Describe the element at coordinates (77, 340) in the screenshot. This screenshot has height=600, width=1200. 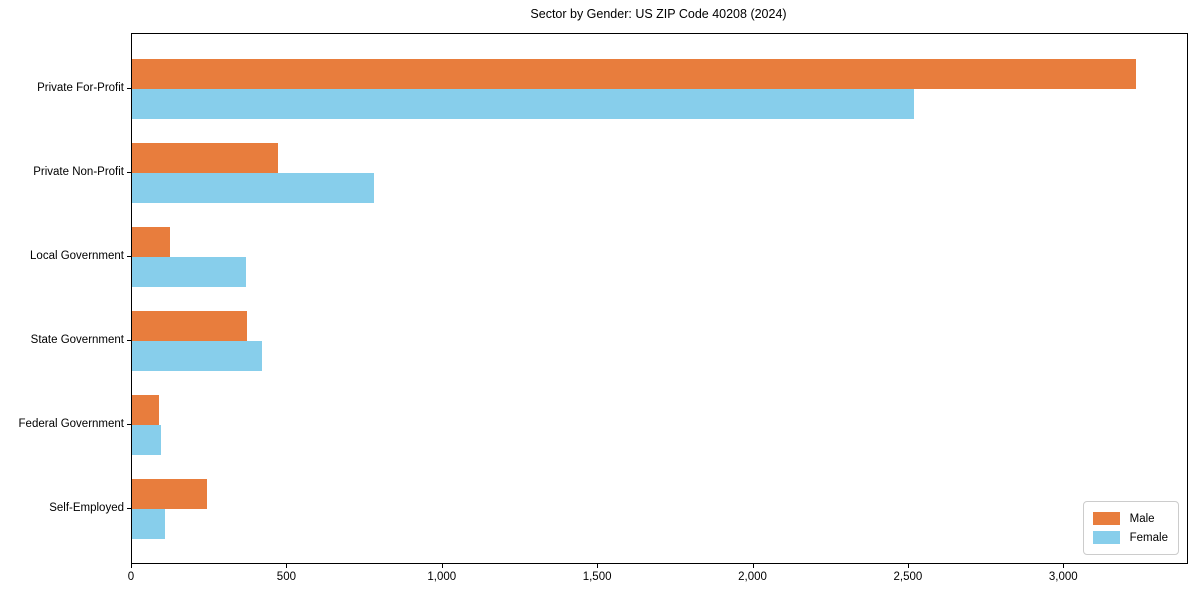
I see `y-axis-label: State Government` at that location.